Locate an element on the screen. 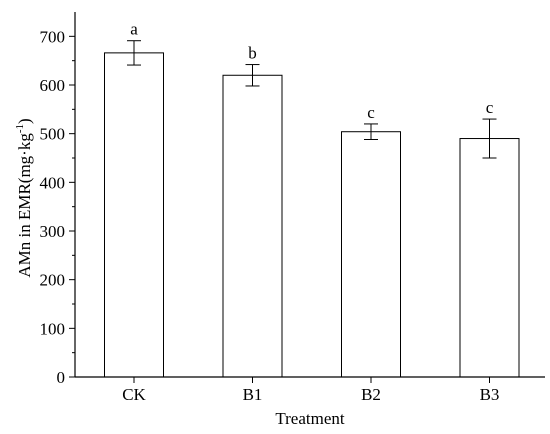 This screenshot has width=550, height=434. y-axis-title: AMn in EMR(mg·kg-1) is located at coordinates (24, 197).